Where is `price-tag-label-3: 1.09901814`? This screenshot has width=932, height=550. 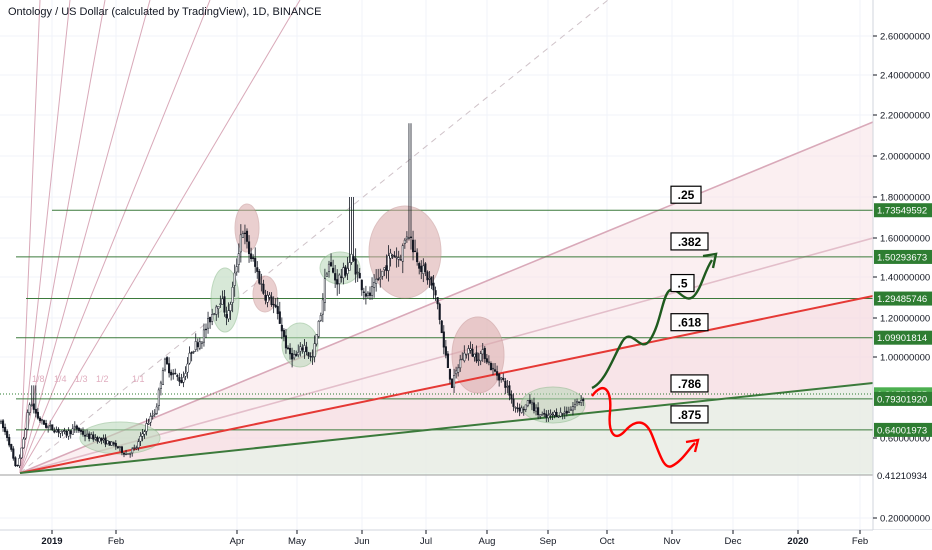 price-tag-label-3: 1.09901814 is located at coordinates (902, 338).